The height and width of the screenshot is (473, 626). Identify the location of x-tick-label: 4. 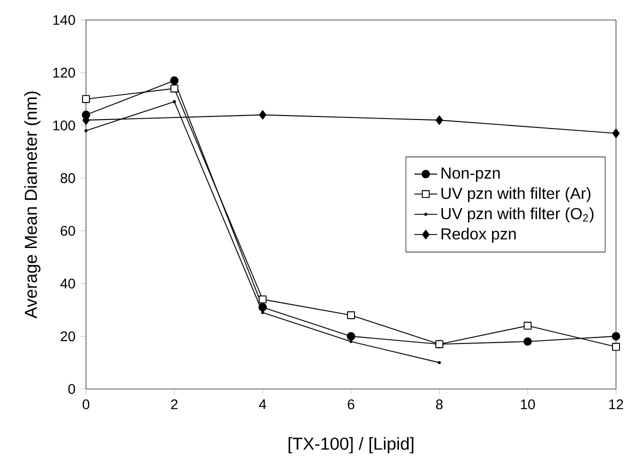
(262, 404).